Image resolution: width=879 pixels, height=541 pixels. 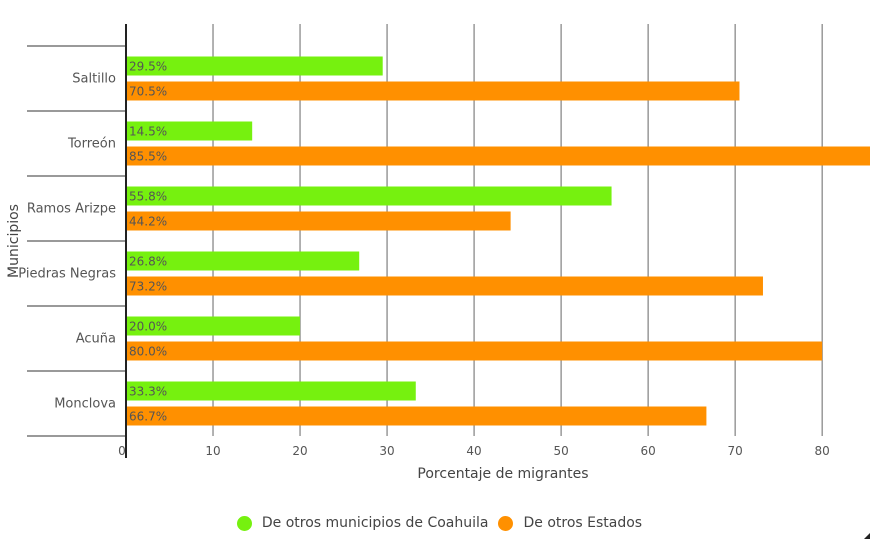 What do you see at coordinates (502, 474) in the screenshot?
I see `x-axis-title: Porcentaje de migrantes` at bounding box center [502, 474].